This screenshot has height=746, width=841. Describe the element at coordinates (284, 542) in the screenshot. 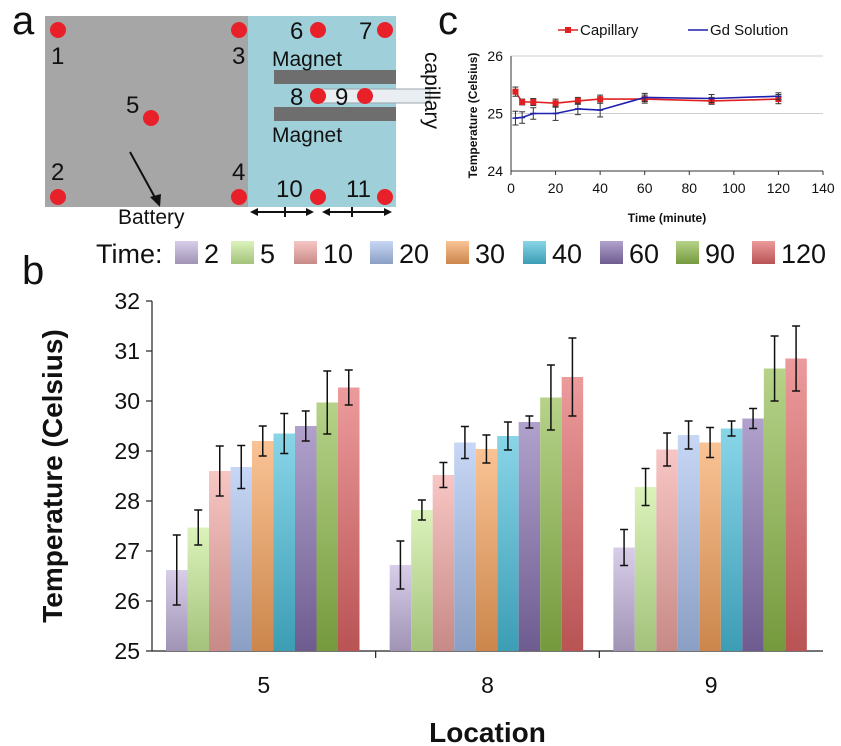

I see `bar-5-t40` at that location.